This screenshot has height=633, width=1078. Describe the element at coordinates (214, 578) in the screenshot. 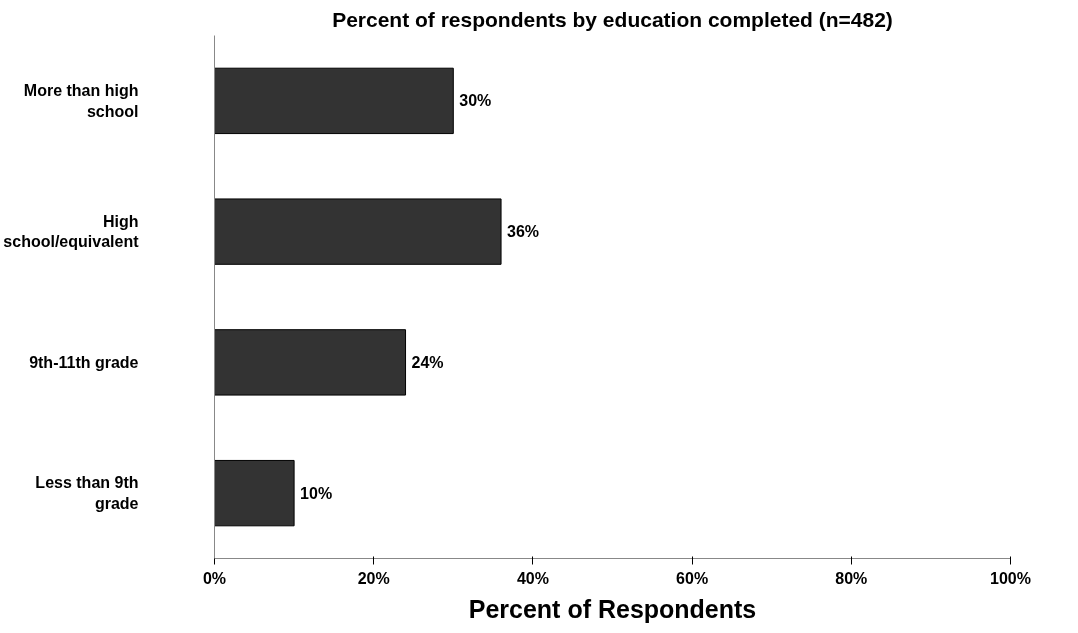

I see `x-tick-label: 0%` at that location.